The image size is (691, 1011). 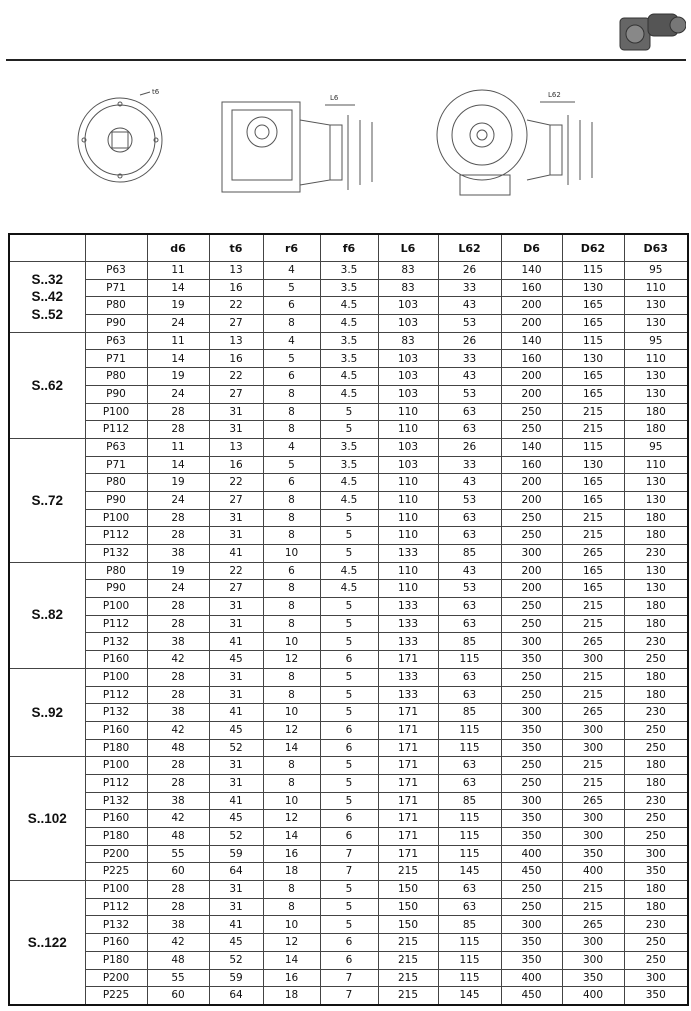 I want to click on value-cell: 64, so click(x=236, y=996).